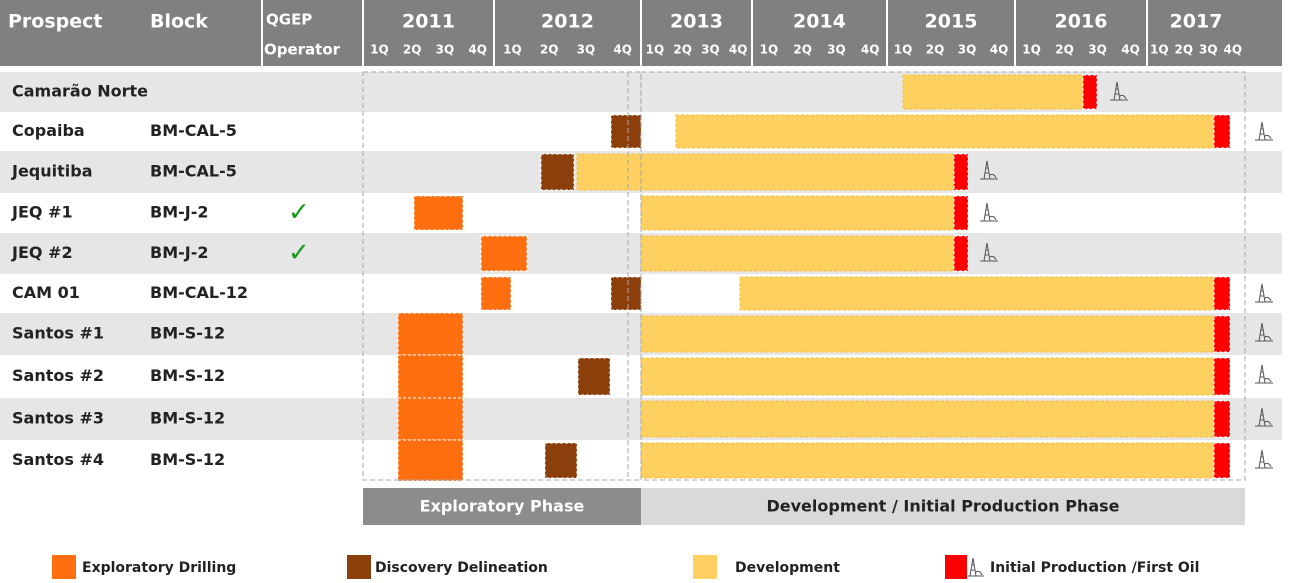 The width and height of the screenshot is (1290, 583). Describe the element at coordinates (58, 459) in the screenshot. I see `prospect-label: Santos #4` at that location.